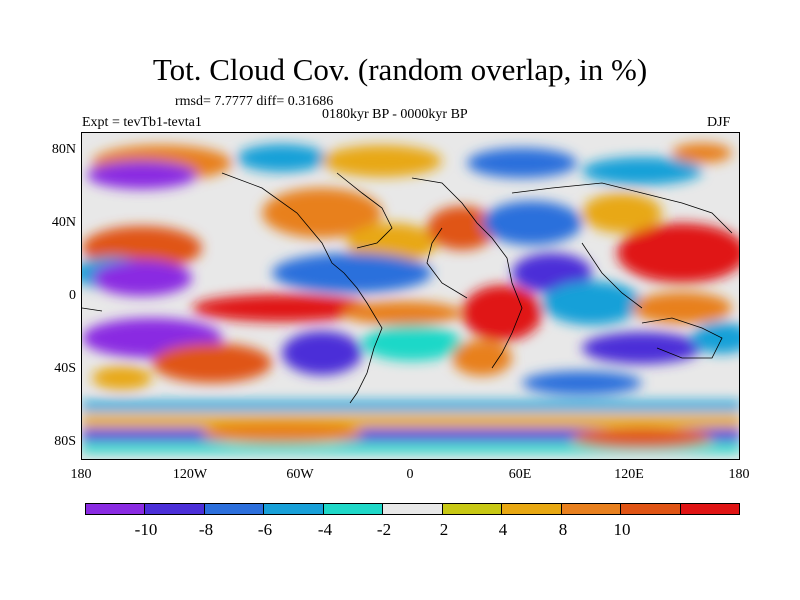 Image resolution: width=800 pixels, height=600 pixels. I want to click on lon-tick-180w: 180, so click(81, 474).